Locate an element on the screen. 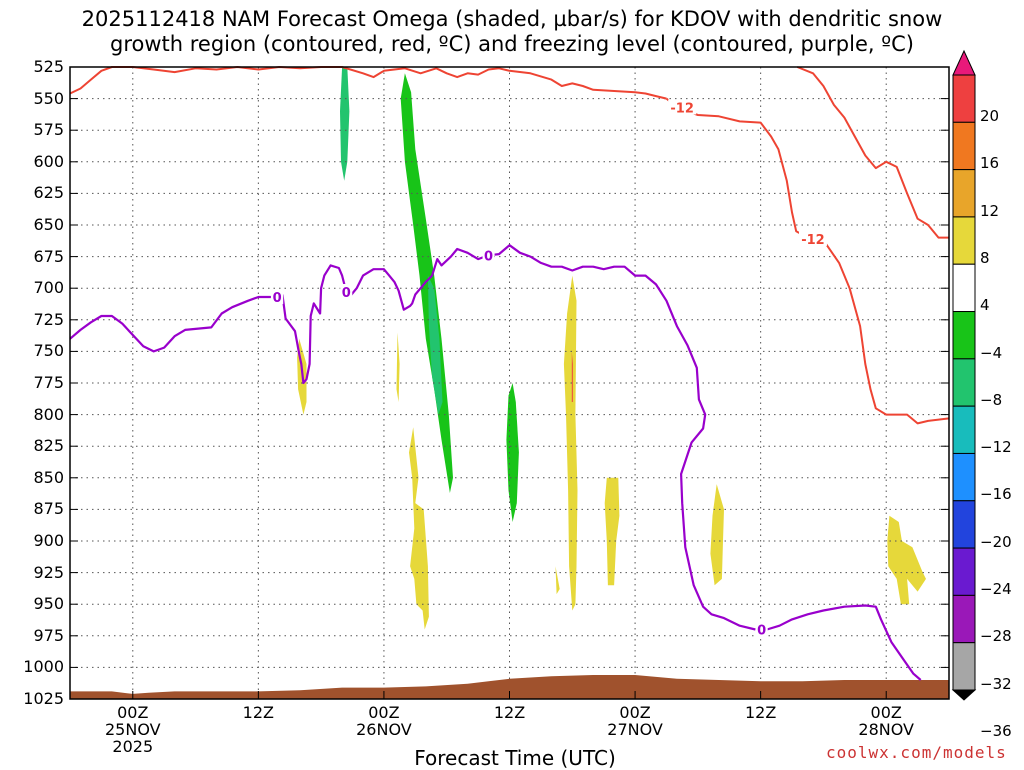 The height and width of the screenshot is (770, 1024). colorbar is located at coordinates (964, 375).